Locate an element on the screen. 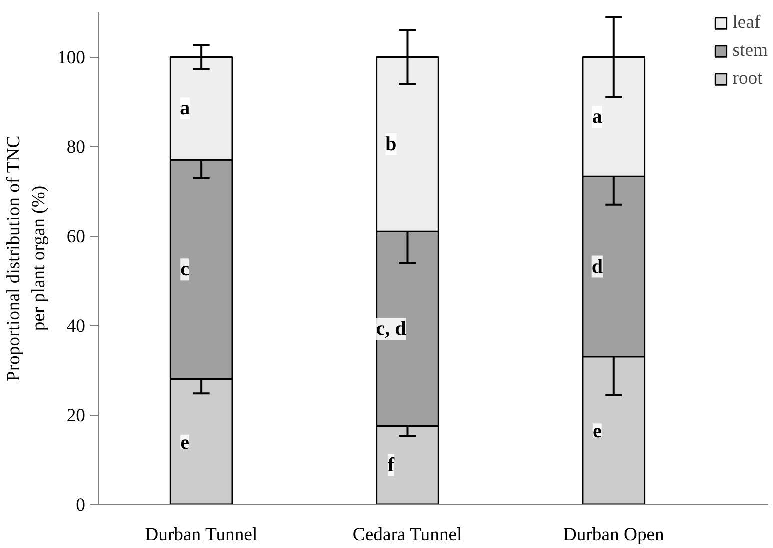  x-tick-label: Cedara Tunnel is located at coordinates (407, 535).